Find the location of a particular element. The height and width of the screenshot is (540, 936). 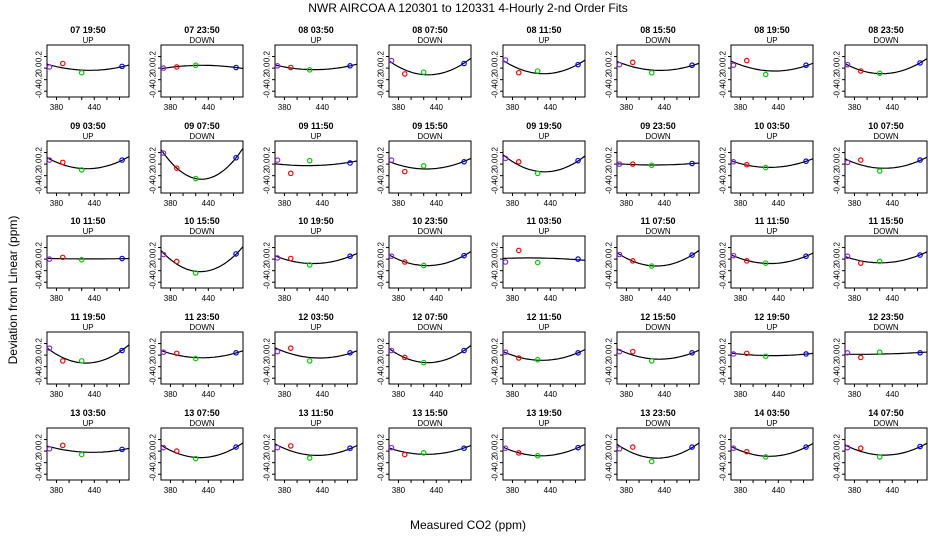

panel-title: 13 23:50 is located at coordinates (658, 413).